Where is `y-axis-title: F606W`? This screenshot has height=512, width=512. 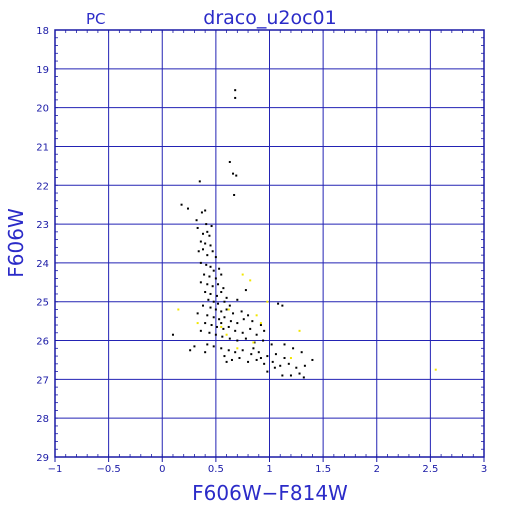
y-axis-title: F606W is located at coordinates (16, 243).